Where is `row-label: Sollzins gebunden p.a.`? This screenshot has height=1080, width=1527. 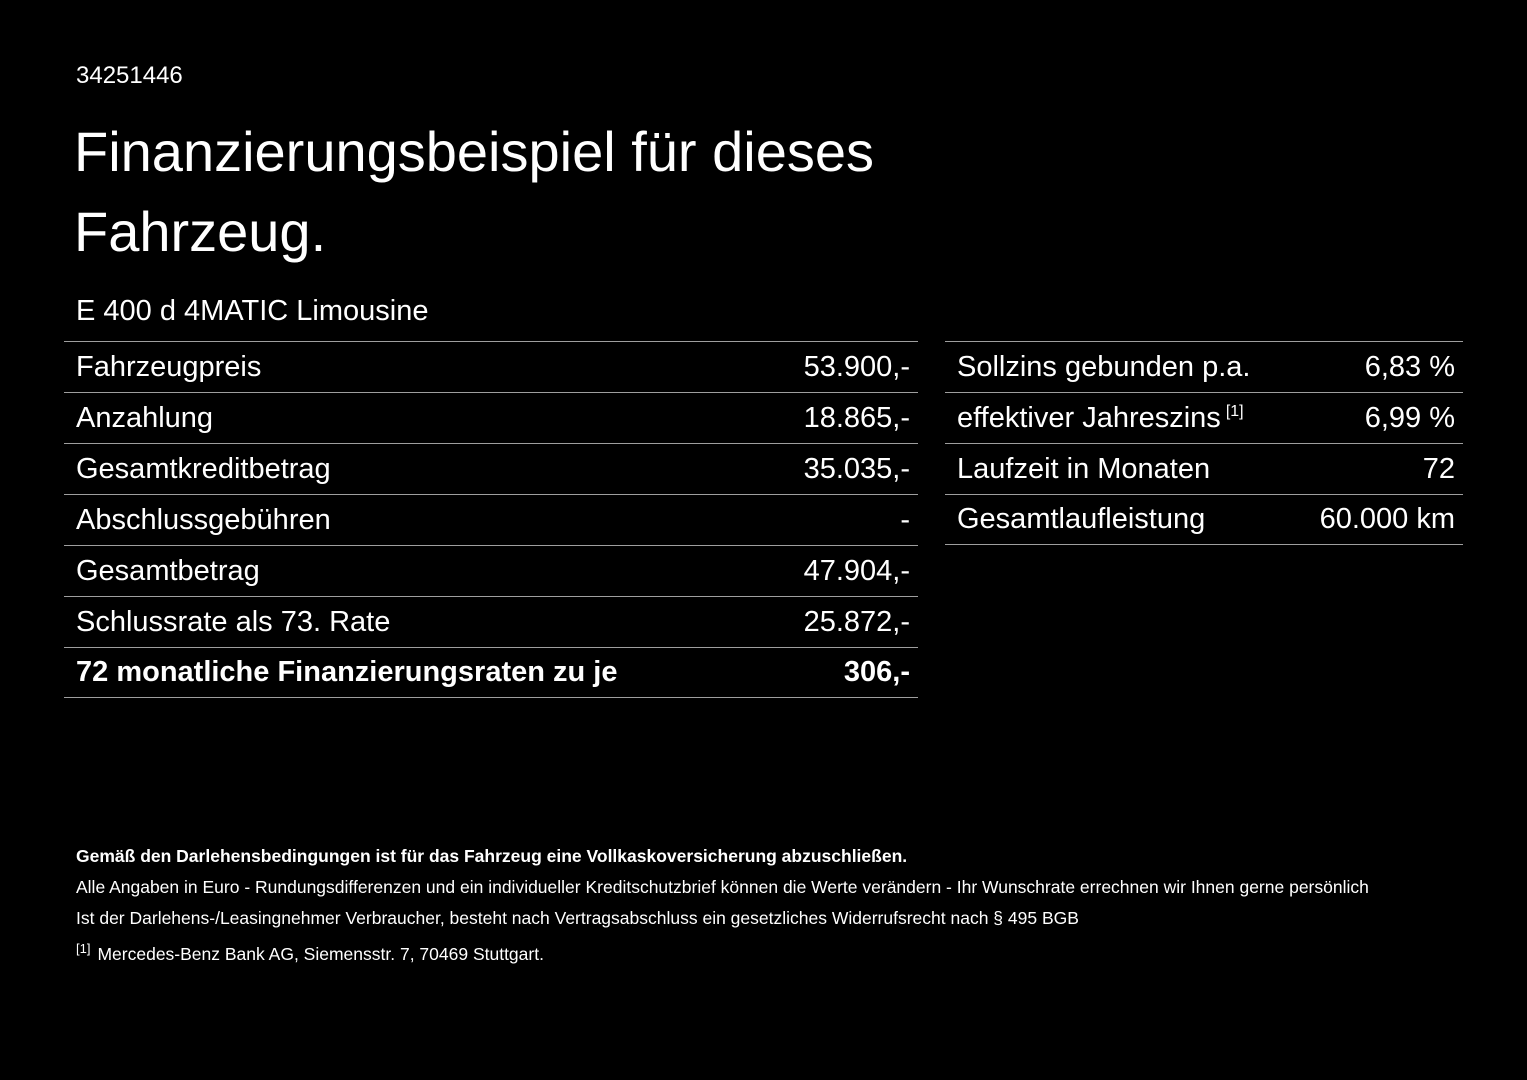 row-label: Sollzins gebunden p.a. is located at coordinates (1104, 366).